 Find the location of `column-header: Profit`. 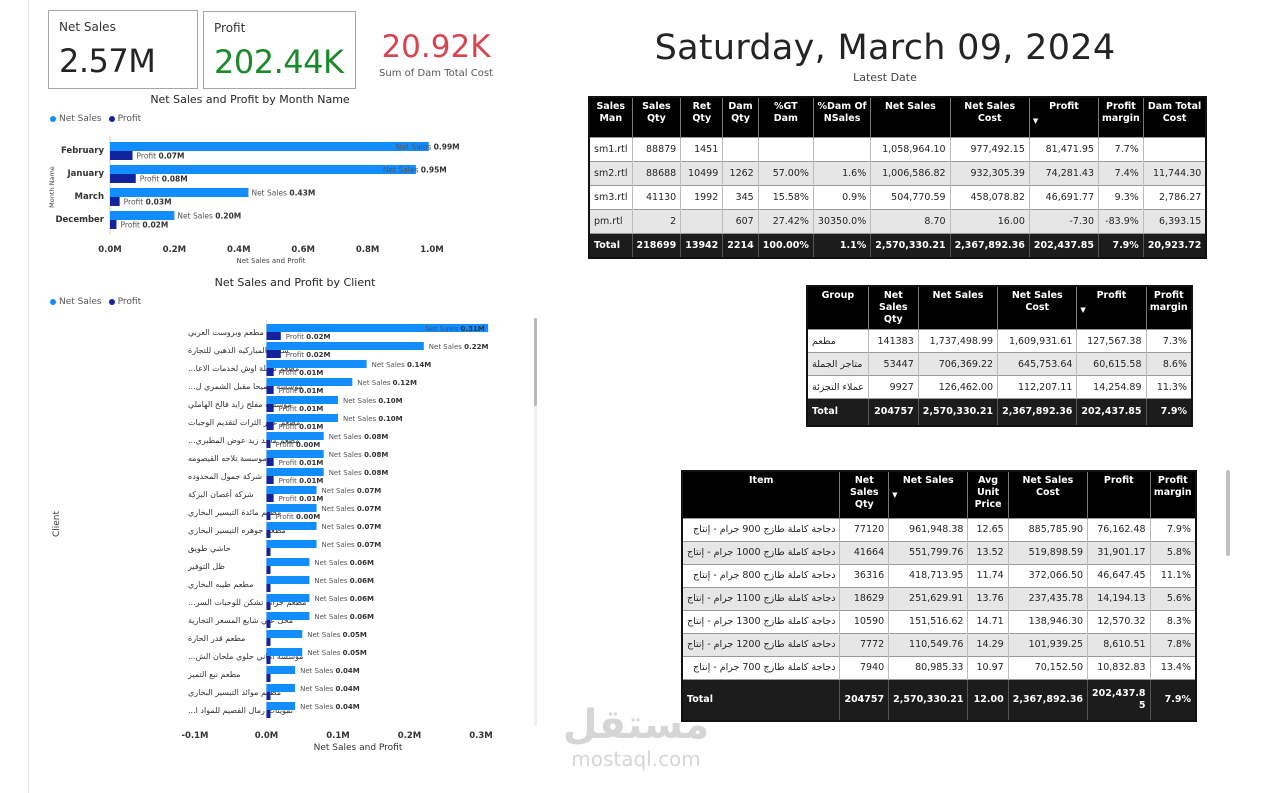

column-header: Profit is located at coordinates (1119, 494).